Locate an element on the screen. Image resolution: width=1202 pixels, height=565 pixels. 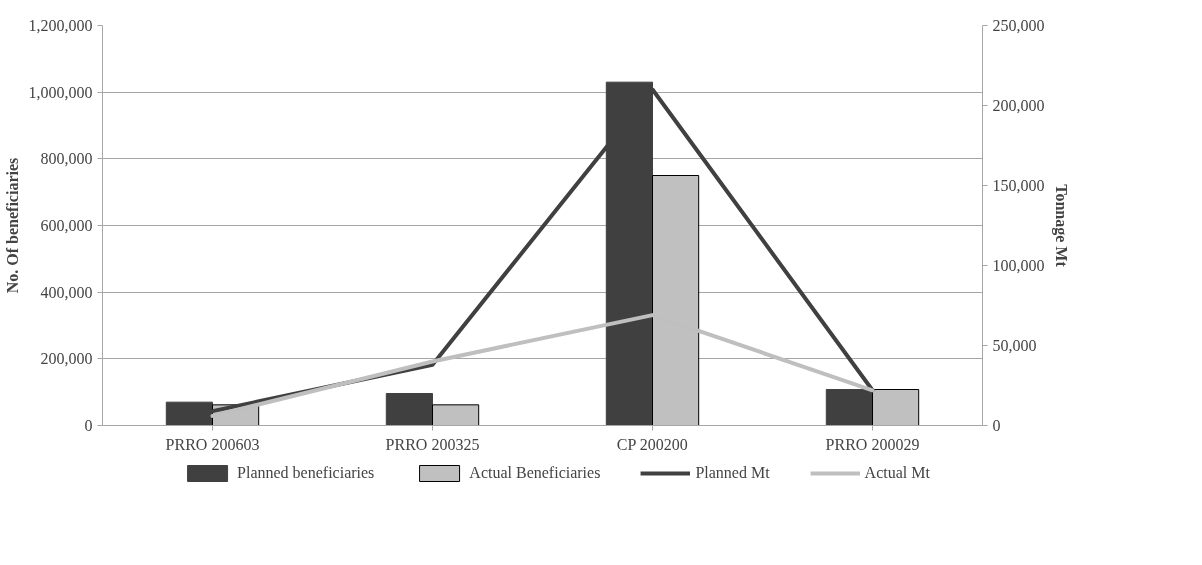
y2-tick-label: 150,000 is located at coordinates (1018, 185).